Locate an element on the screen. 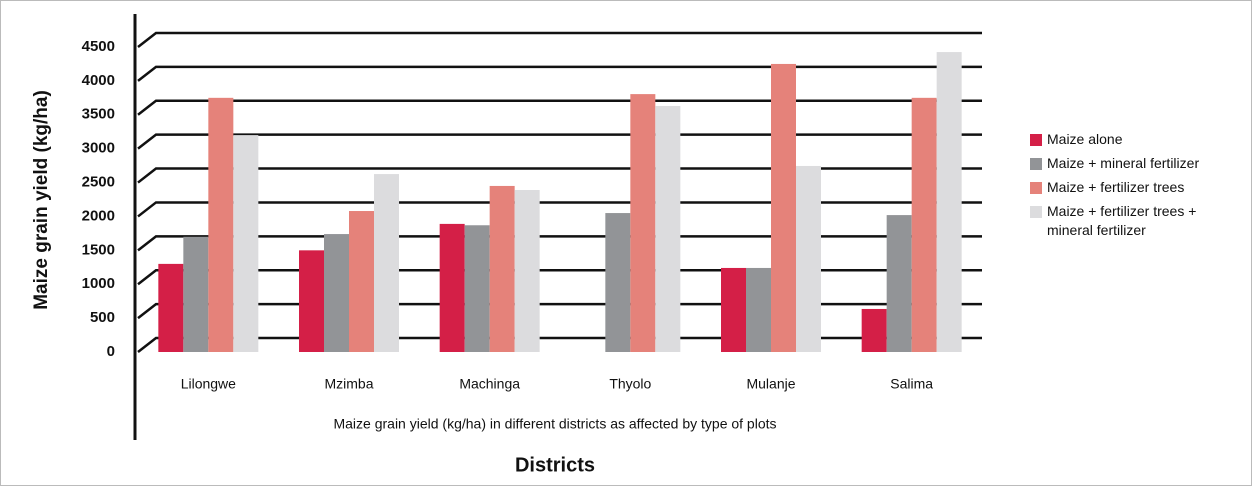 The height and width of the screenshot is (486, 1252). y-tick-label: 0 is located at coordinates (111, 351).